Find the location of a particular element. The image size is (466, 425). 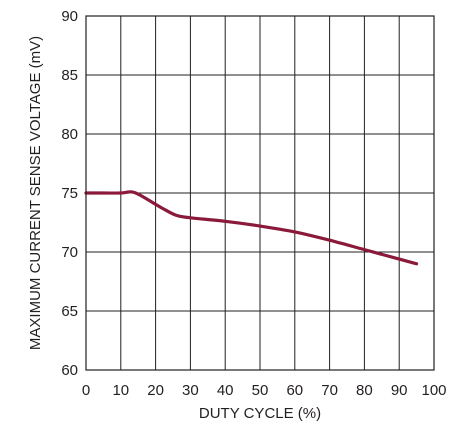

x-tick-label: 20 is located at coordinates (155, 390).